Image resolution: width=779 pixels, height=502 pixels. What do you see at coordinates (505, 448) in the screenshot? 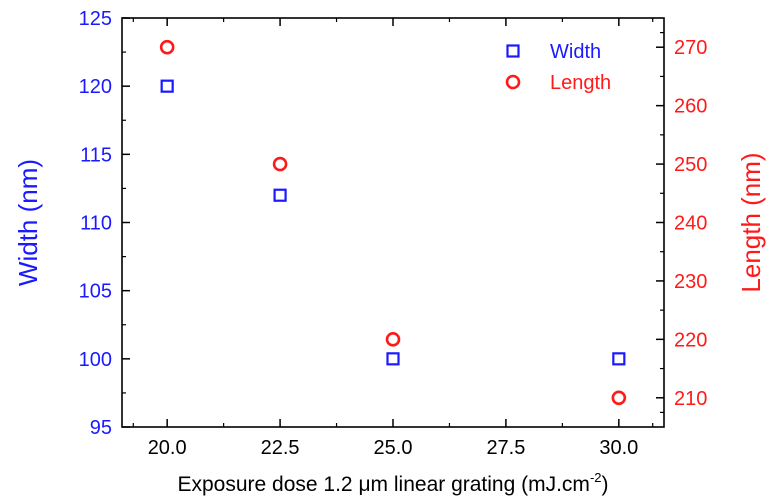
I see `x-tick-label: 27.5` at bounding box center [505, 448].